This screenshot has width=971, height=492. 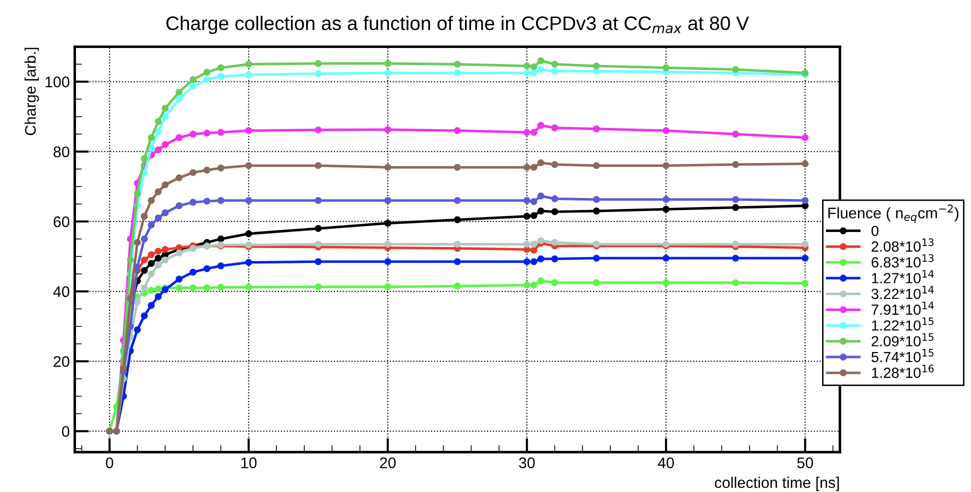 I want to click on y-tick-label: 80, so click(x=62, y=152).